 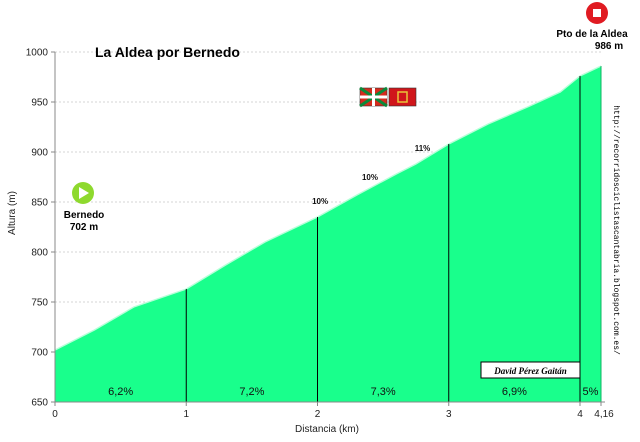 I want to click on credit-frame, so click(x=530, y=370).